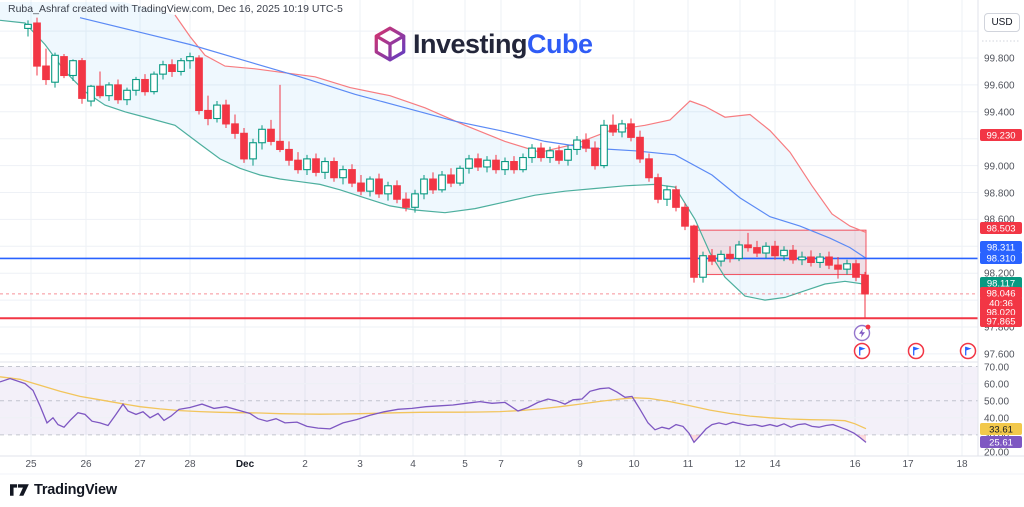 The height and width of the screenshot is (507, 1024). I want to click on time-tick-label: 5, so click(465, 464).